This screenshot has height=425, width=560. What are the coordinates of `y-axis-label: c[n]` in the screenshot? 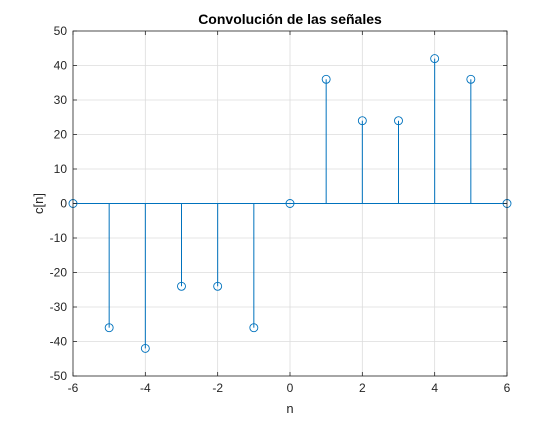 It's located at (38, 203).